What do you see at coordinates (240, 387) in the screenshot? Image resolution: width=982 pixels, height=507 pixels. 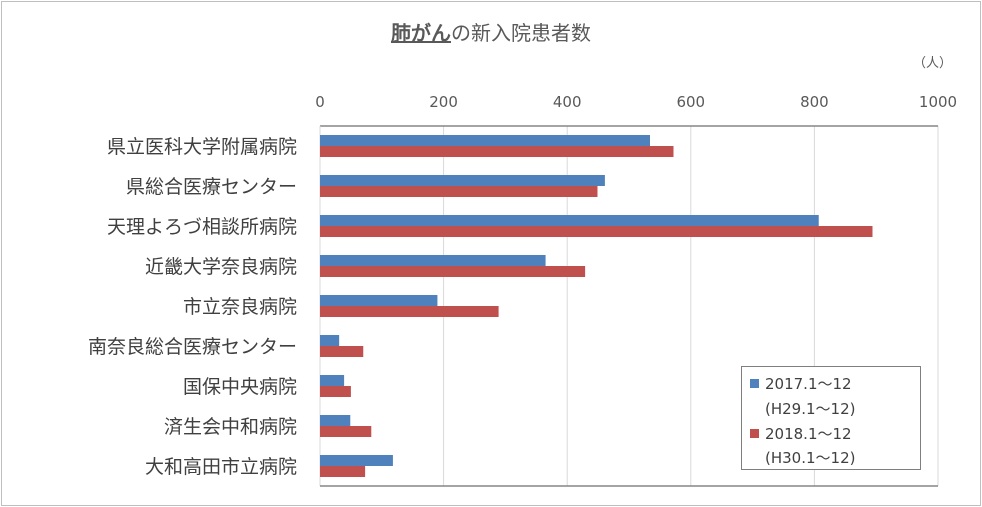 I see `category-label: 国保中央病院` at bounding box center [240, 387].